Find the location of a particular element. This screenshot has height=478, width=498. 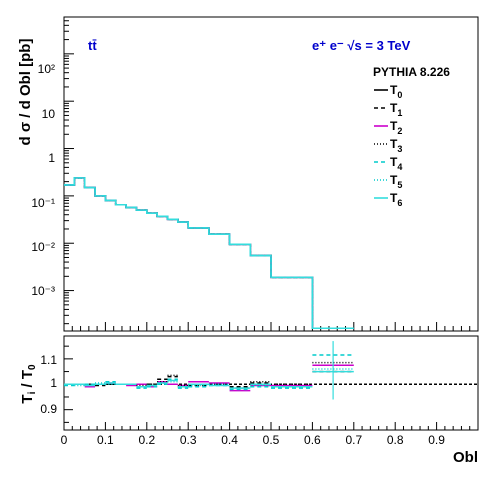

main-ytick-label: 1 is located at coordinates (51, 158).